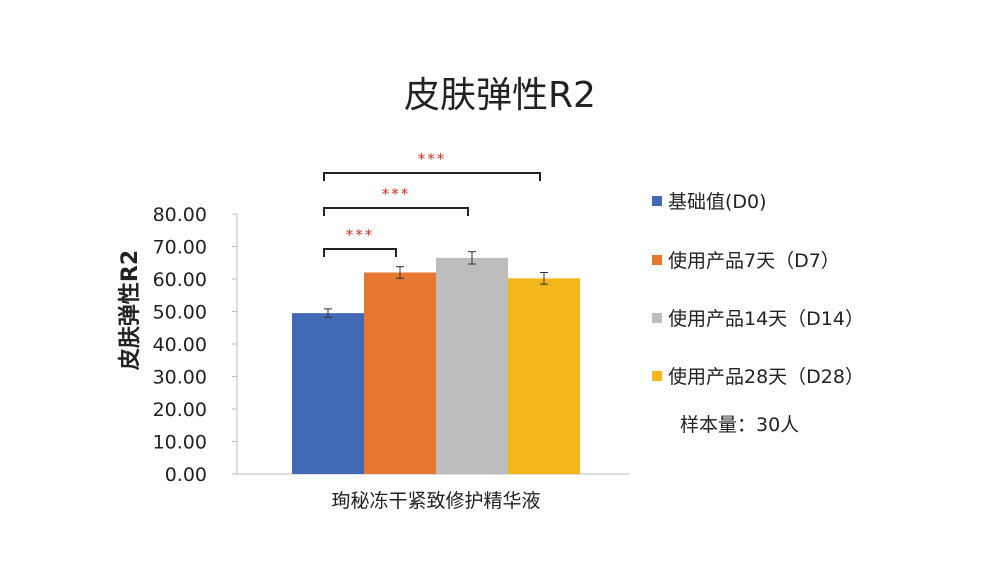 The width and height of the screenshot is (1000, 562). Describe the element at coordinates (766, 377) in the screenshot. I see `legend-label: 使用产品28天（D28）` at that location.